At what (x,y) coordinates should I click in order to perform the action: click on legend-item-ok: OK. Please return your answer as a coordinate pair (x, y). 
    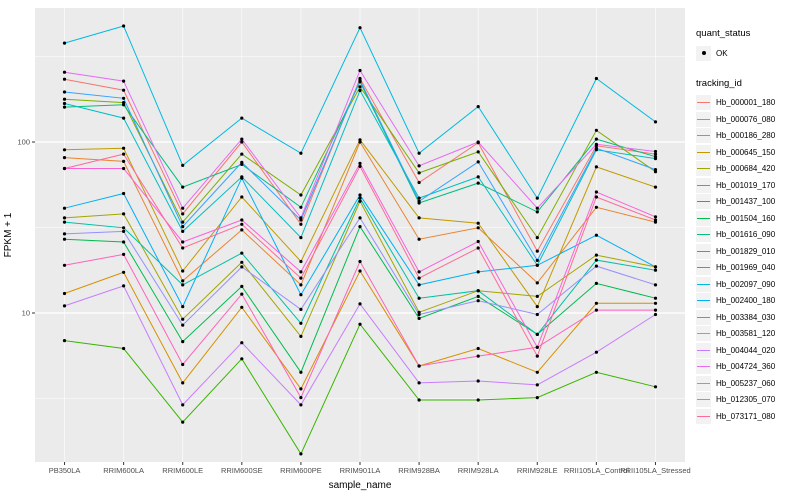
    Looking at the image, I should click on (745, 53).